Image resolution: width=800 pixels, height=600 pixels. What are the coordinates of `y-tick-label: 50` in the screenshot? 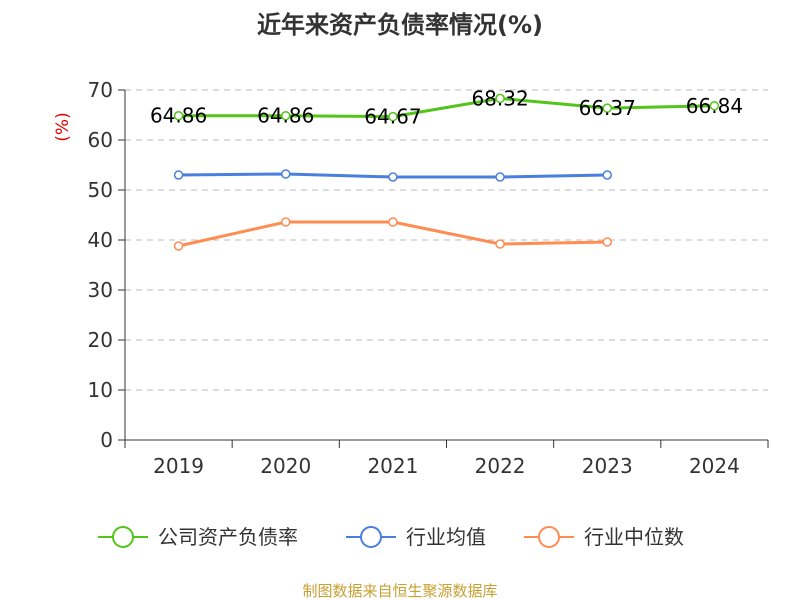 It's located at (100, 190).